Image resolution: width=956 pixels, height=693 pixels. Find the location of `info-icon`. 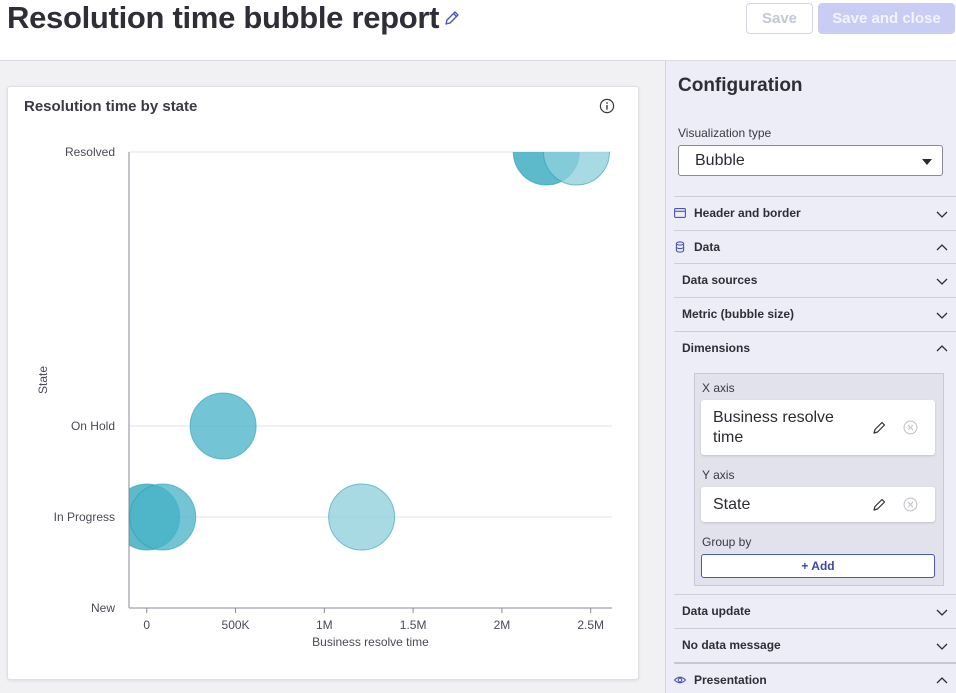

info-icon is located at coordinates (607, 106).